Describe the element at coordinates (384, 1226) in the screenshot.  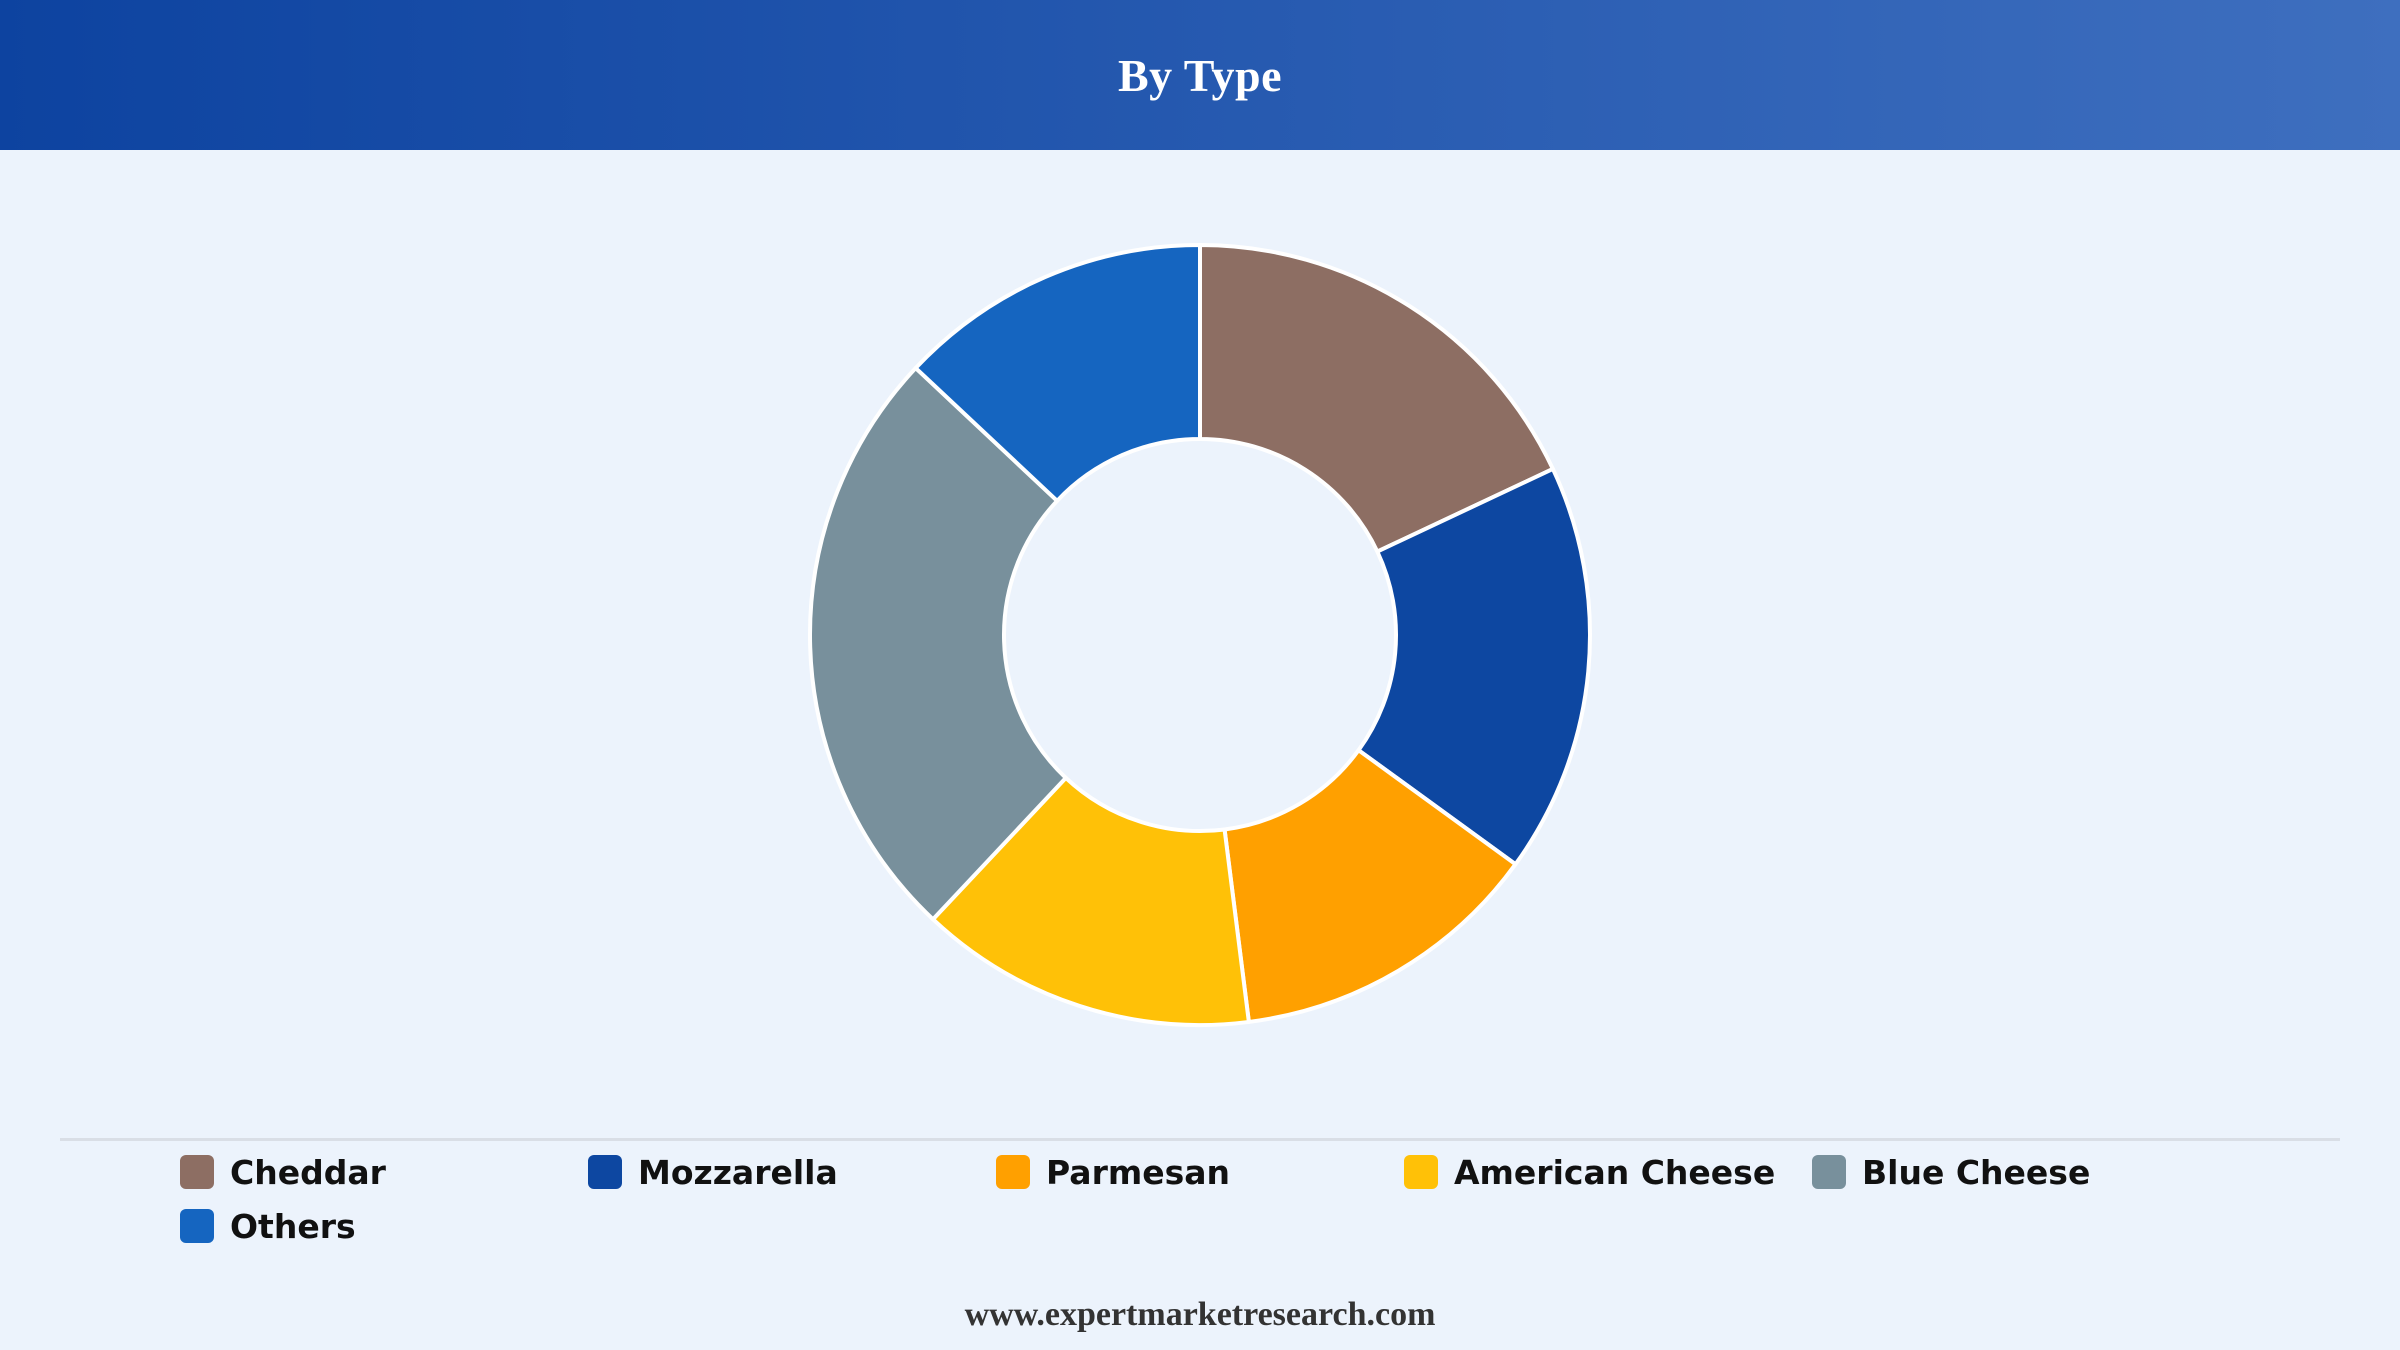
I see `legend-item-others: Others` at that location.